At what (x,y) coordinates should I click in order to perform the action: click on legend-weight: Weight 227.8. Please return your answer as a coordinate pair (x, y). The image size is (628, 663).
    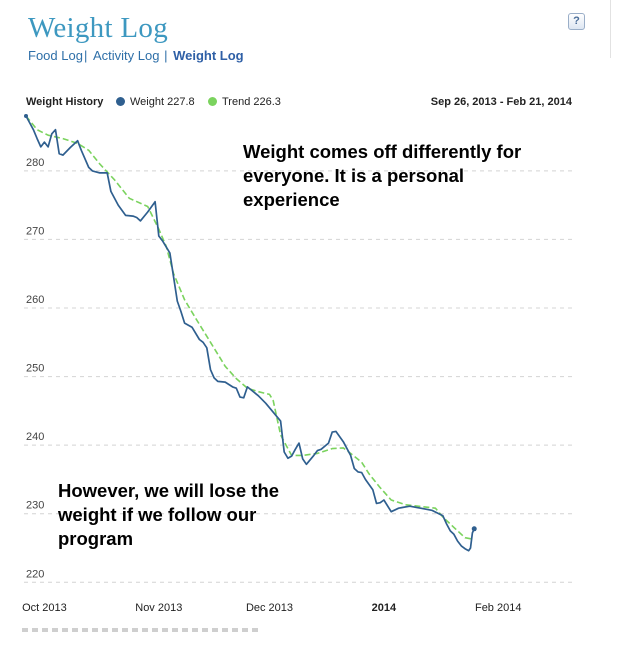
    Looking at the image, I should click on (155, 102).